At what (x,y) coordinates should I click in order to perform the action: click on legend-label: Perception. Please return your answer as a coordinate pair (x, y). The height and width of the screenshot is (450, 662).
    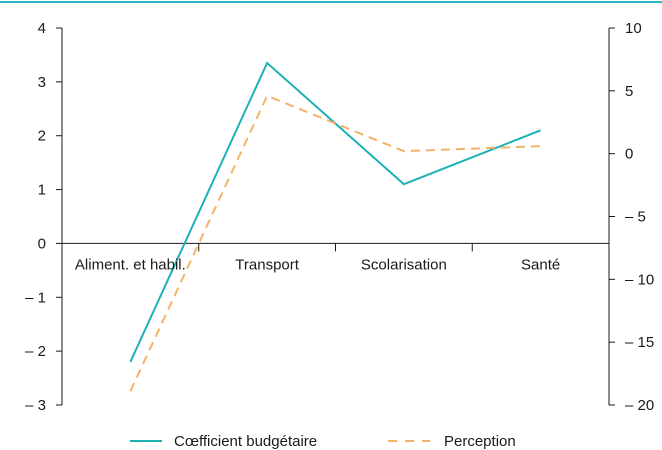
    Looking at the image, I should click on (480, 441).